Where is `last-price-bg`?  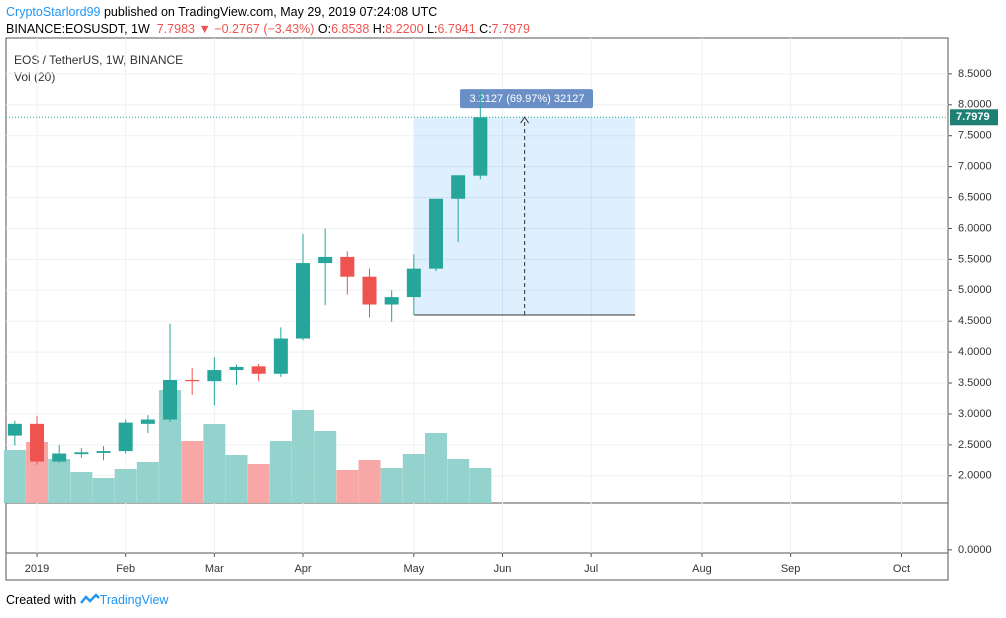
last-price-bg is located at coordinates (974, 117).